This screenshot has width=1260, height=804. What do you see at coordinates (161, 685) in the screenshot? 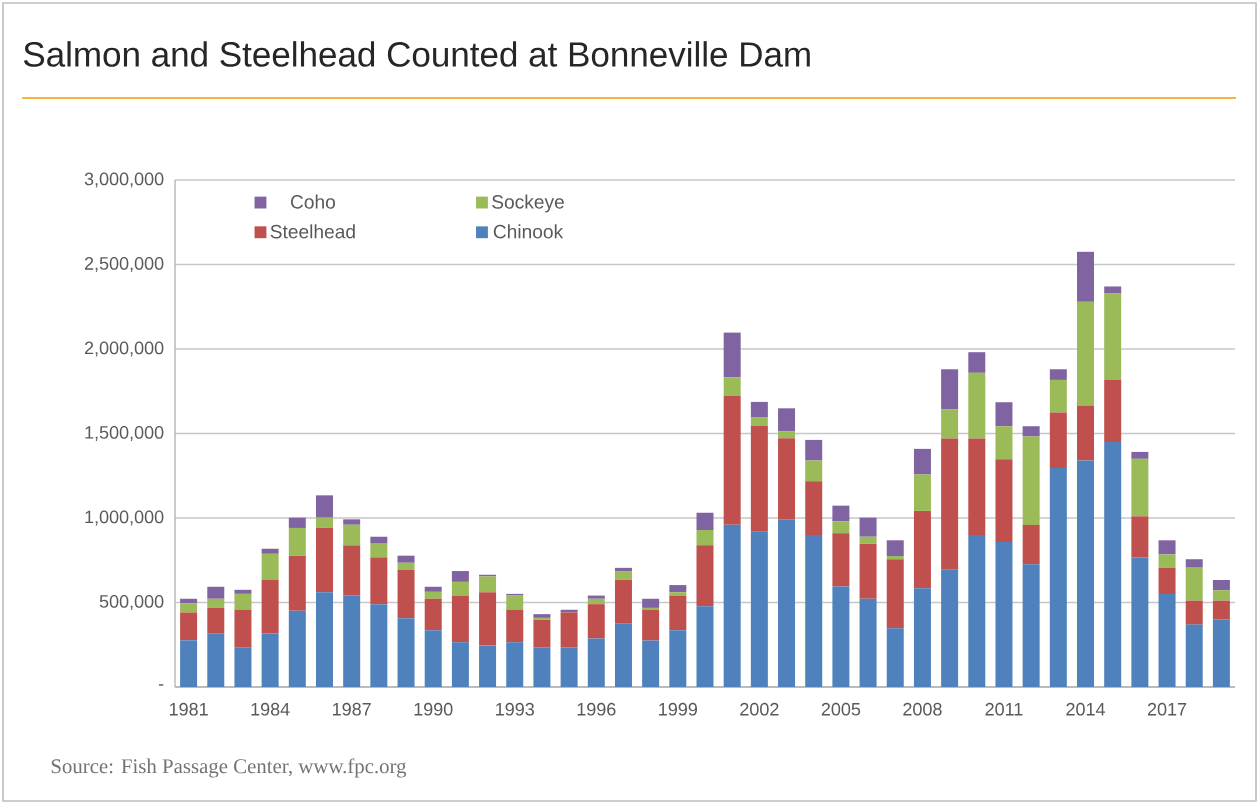
I see `y-tick-label: -` at bounding box center [161, 685].